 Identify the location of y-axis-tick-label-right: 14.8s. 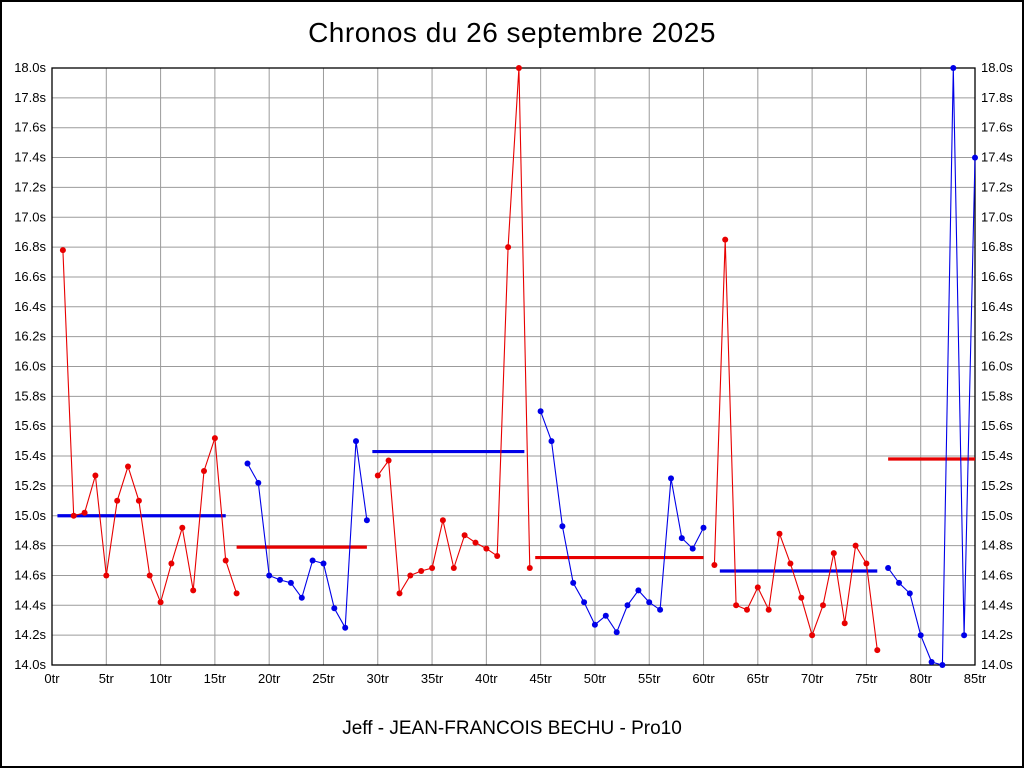
(997, 545).